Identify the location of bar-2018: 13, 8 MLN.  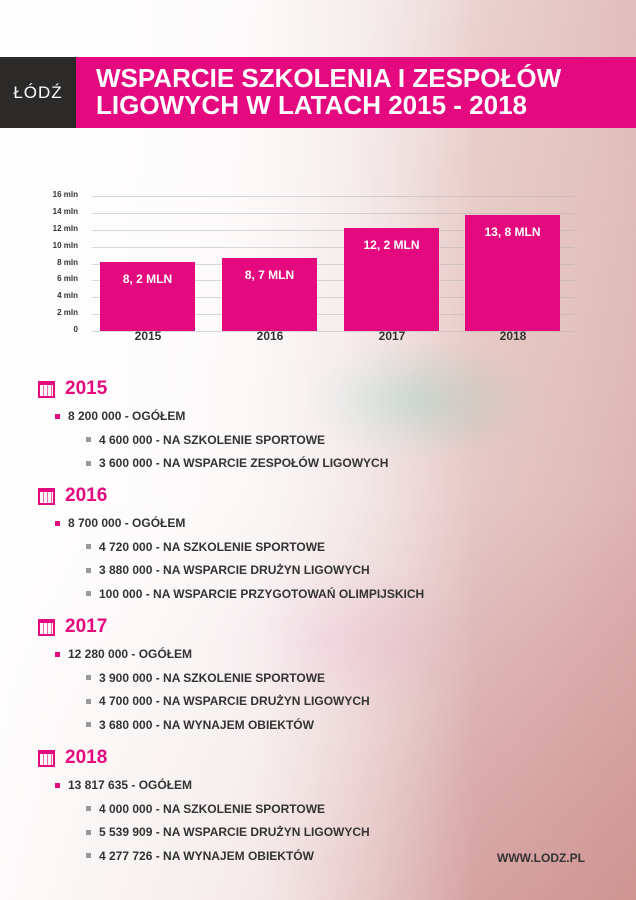
(512, 272).